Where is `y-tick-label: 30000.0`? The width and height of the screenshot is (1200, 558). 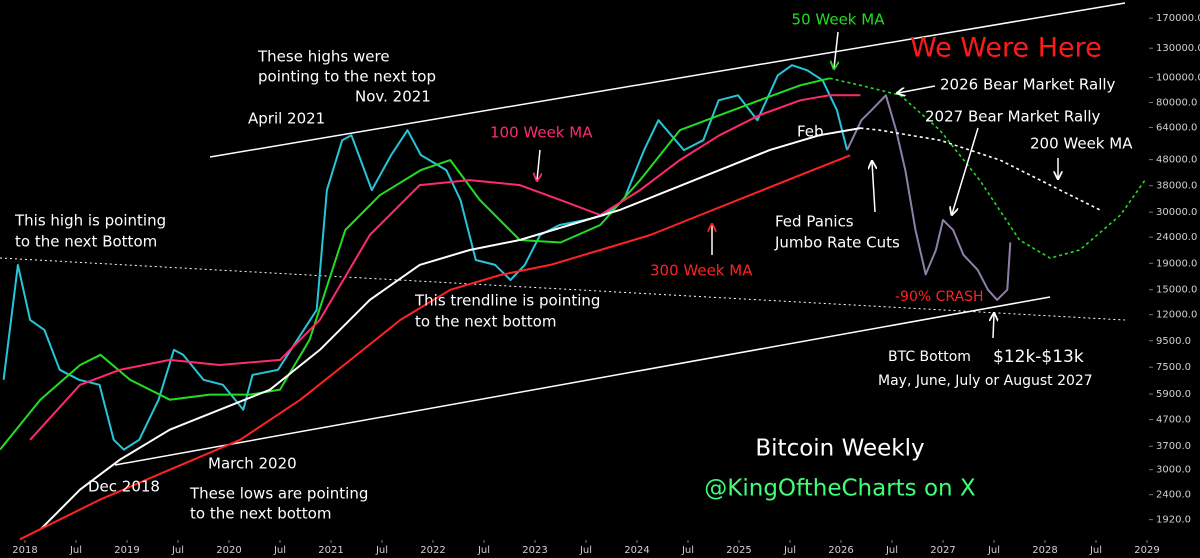
y-tick-label: 30000.0 is located at coordinates (1176, 212).